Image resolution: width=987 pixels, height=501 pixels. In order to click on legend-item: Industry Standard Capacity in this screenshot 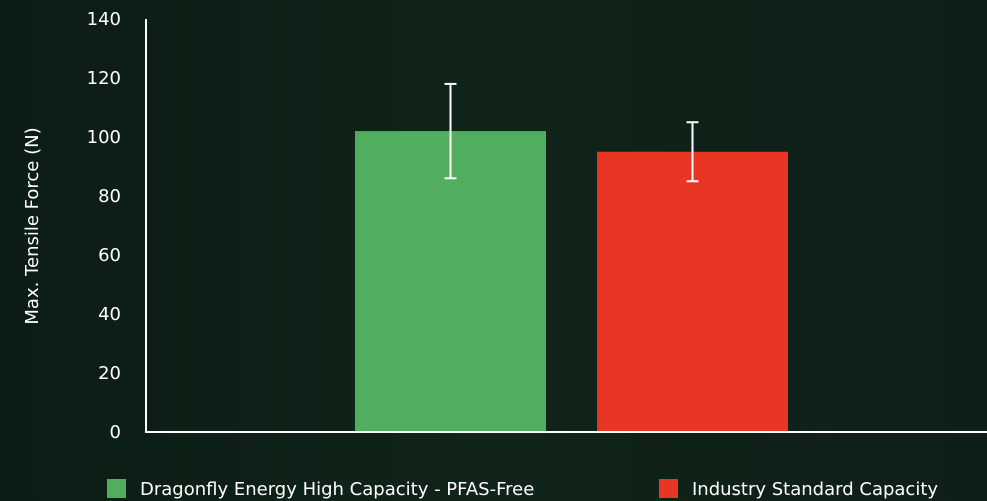, I will do `click(798, 489)`.